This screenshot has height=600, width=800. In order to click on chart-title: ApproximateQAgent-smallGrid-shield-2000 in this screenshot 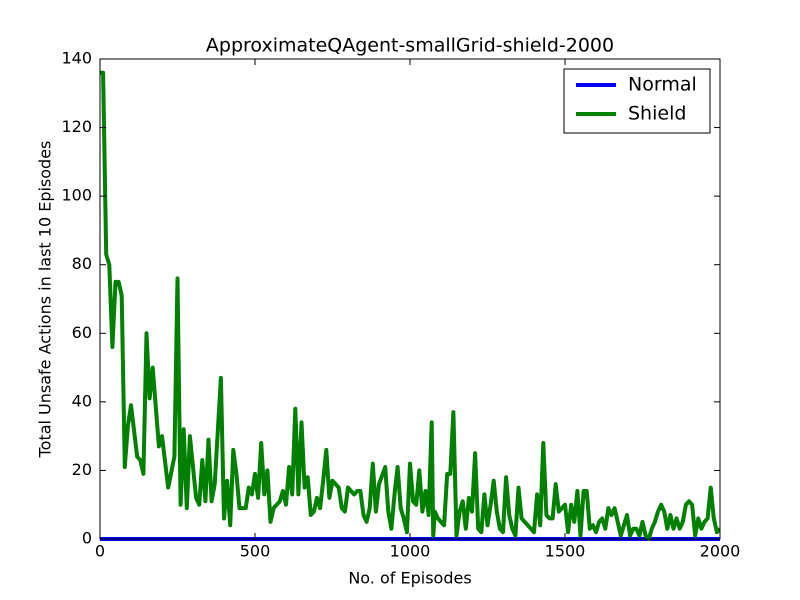, I will do `click(410, 46)`.